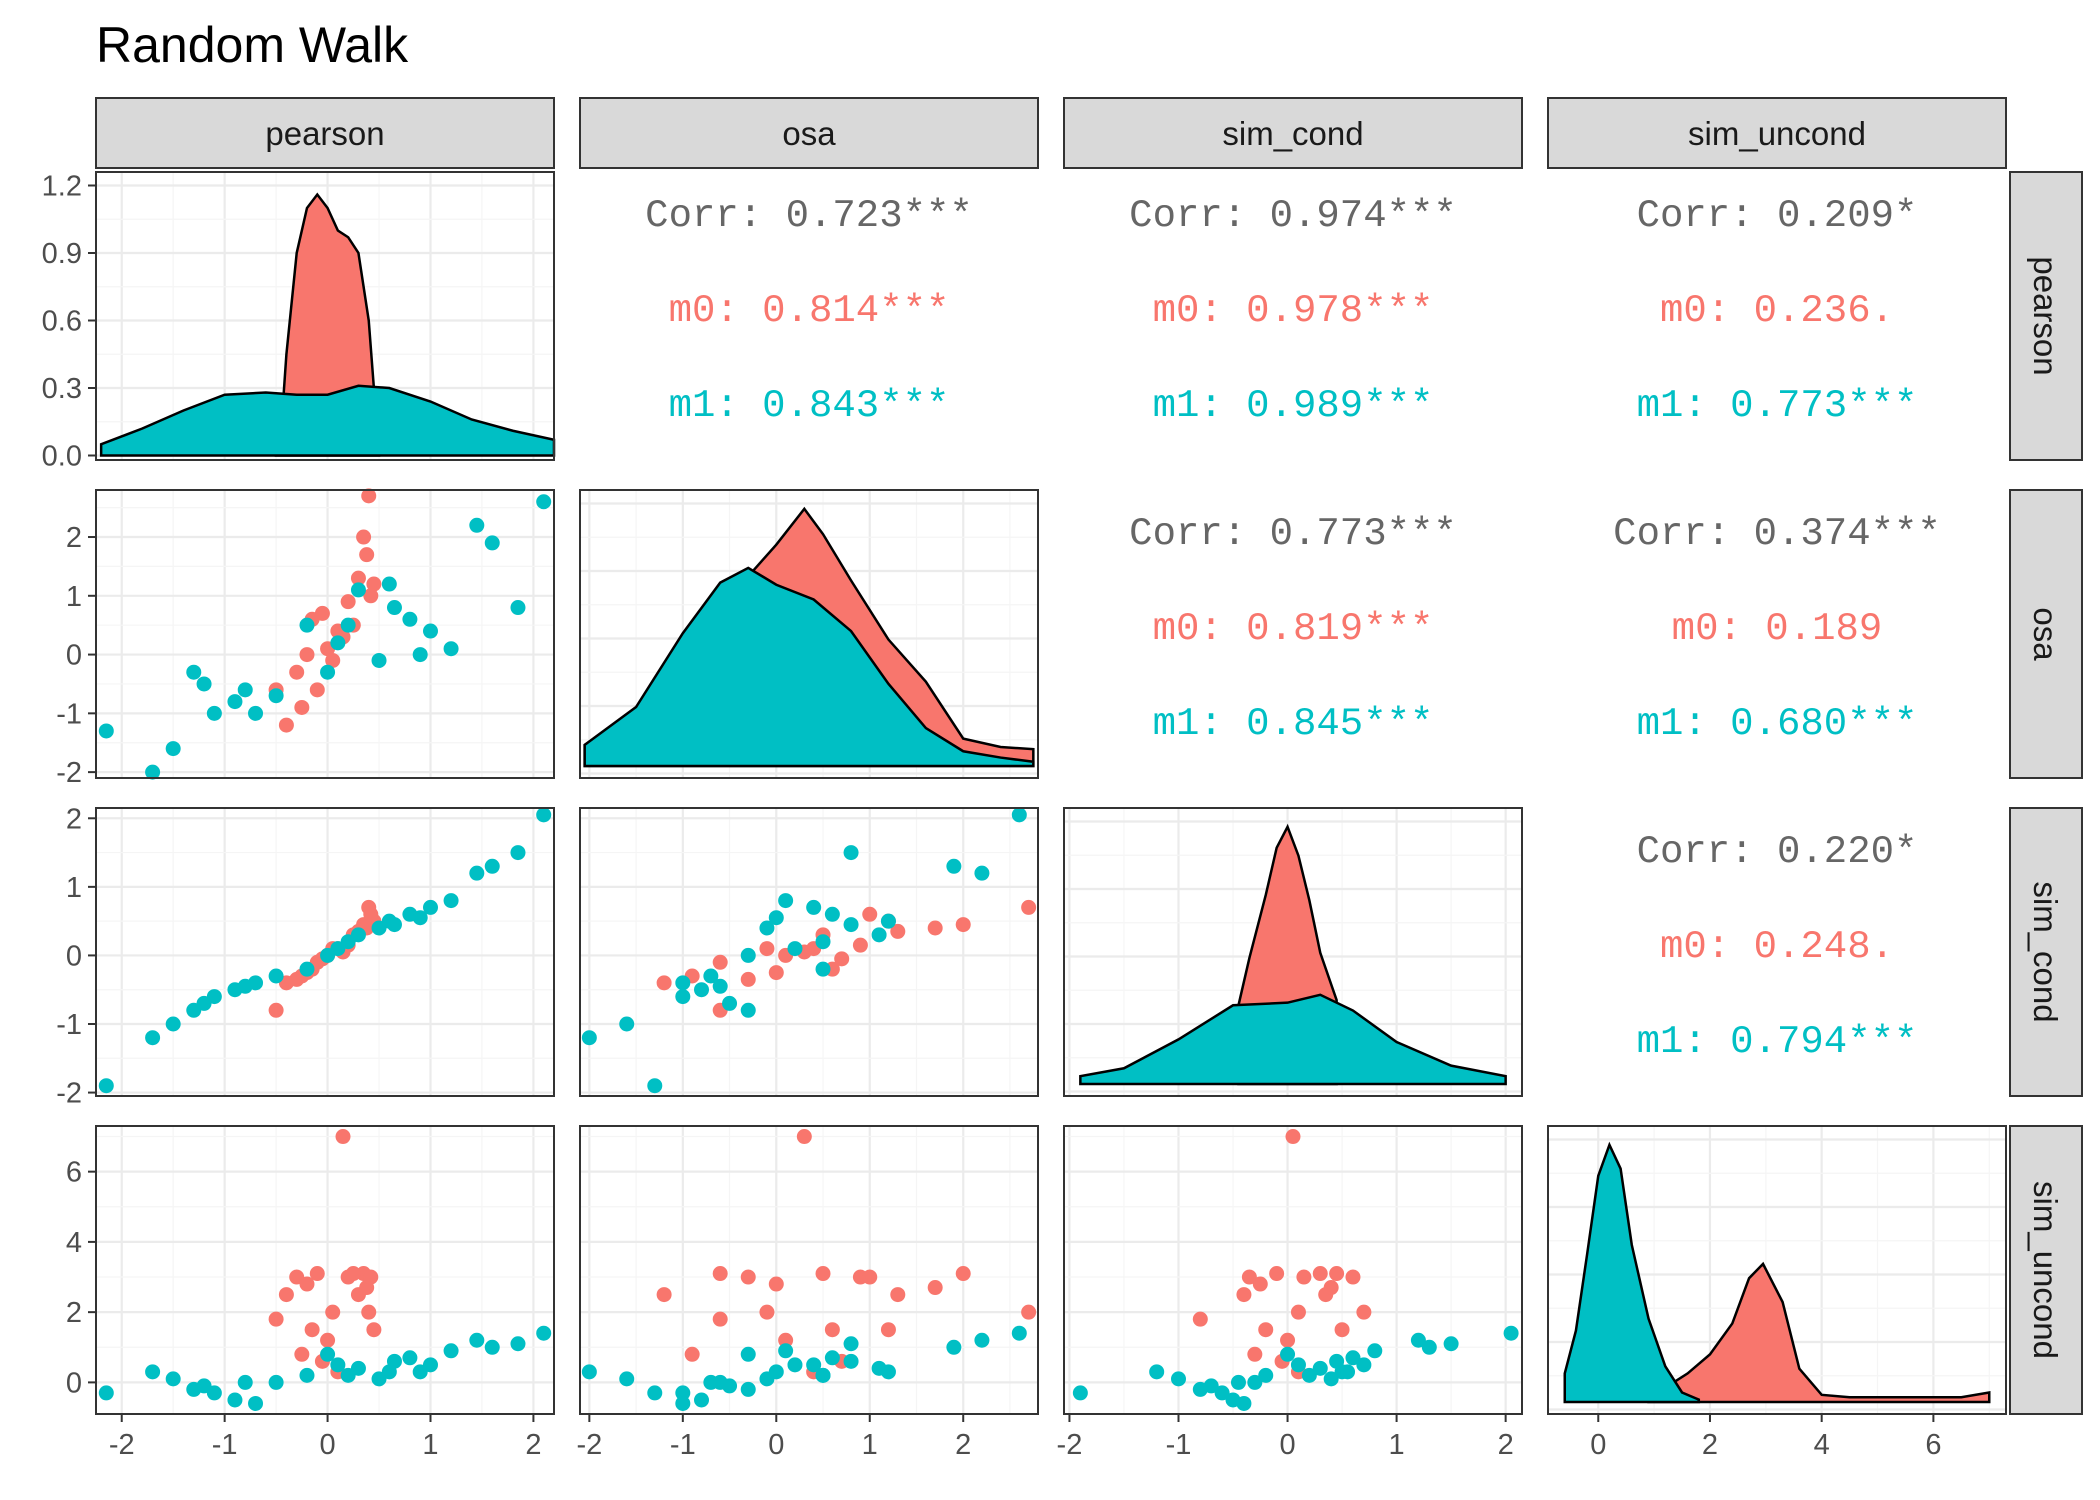 The height and width of the screenshot is (1500, 2100). What do you see at coordinates (1506, 1445) in the screenshot?
I see `x-tick-label: 2` at bounding box center [1506, 1445].